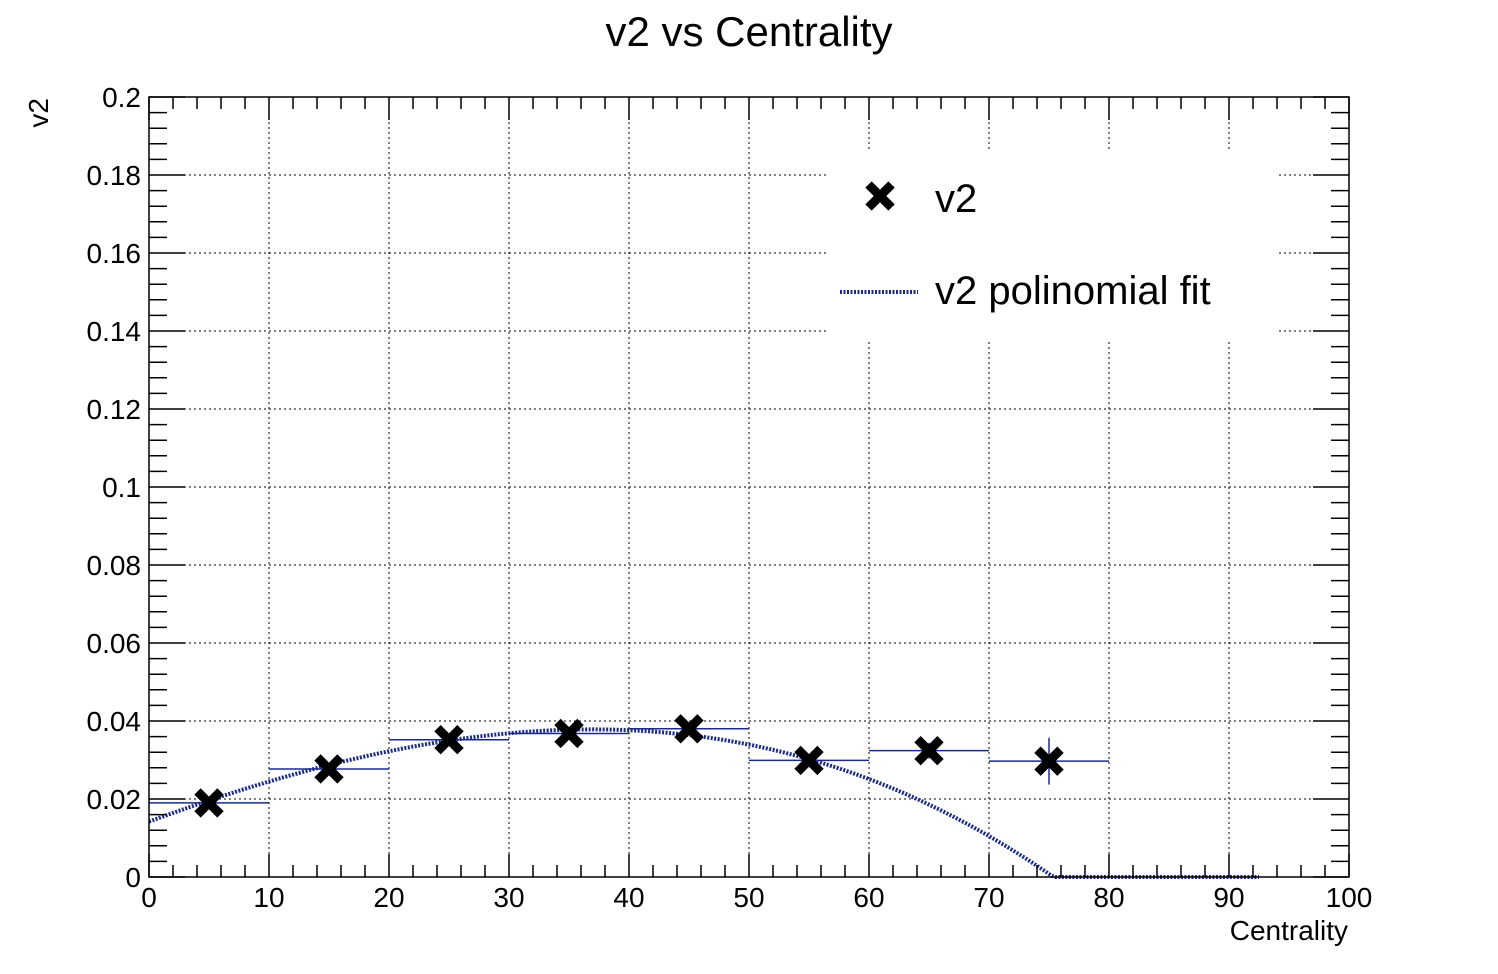  What do you see at coordinates (868, 897) in the screenshot?
I see `x-tick-label: 60` at bounding box center [868, 897].